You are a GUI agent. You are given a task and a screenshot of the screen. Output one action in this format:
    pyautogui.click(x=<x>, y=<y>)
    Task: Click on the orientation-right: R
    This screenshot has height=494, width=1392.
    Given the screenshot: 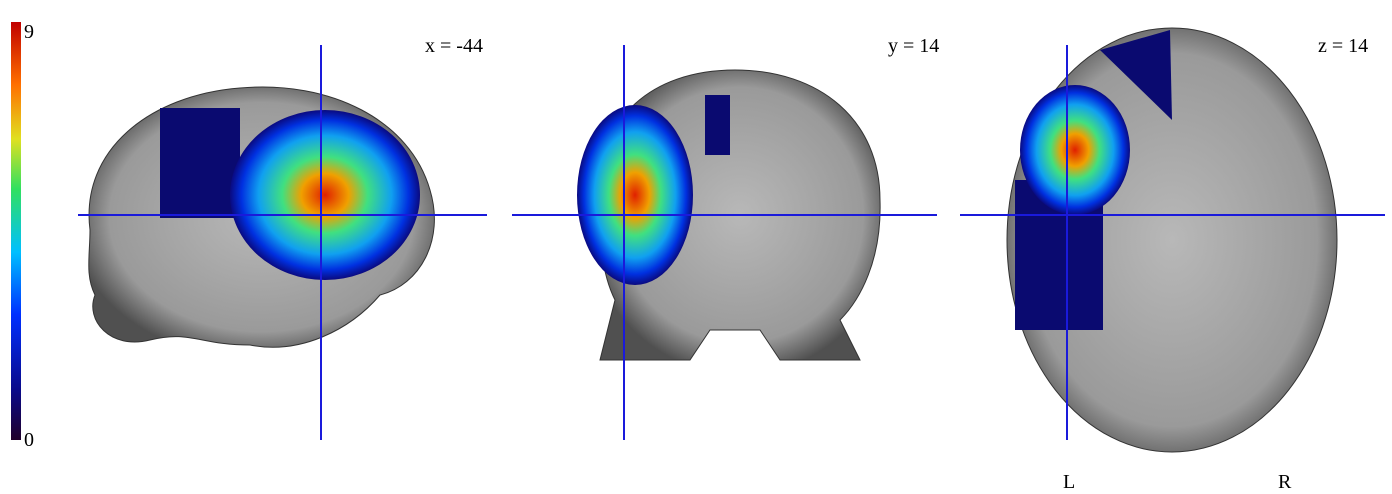 What is the action you would take?
    pyautogui.click(x=1285, y=482)
    